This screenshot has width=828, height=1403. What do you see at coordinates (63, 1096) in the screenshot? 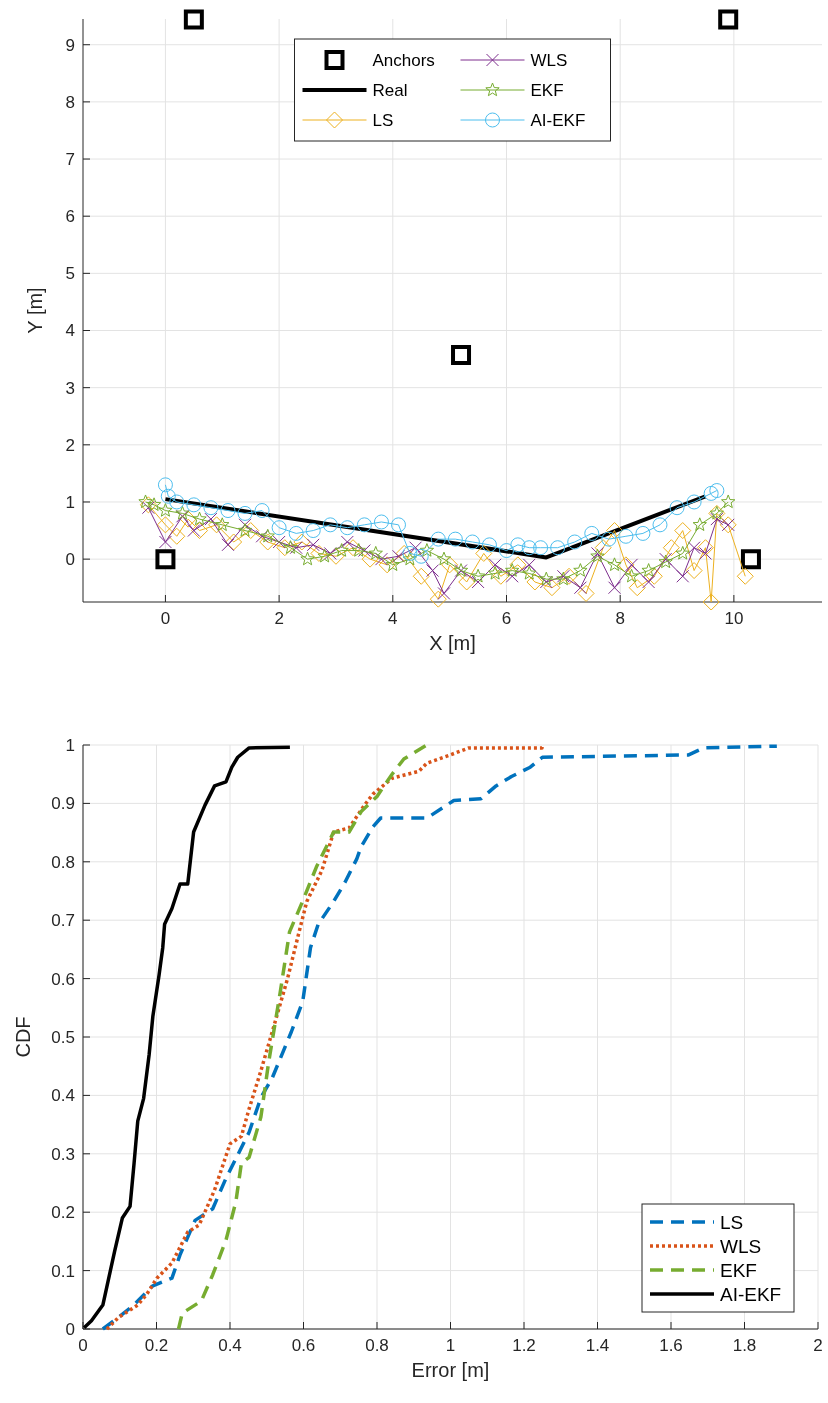
I see `y-tick-label: 0.4` at bounding box center [63, 1096].